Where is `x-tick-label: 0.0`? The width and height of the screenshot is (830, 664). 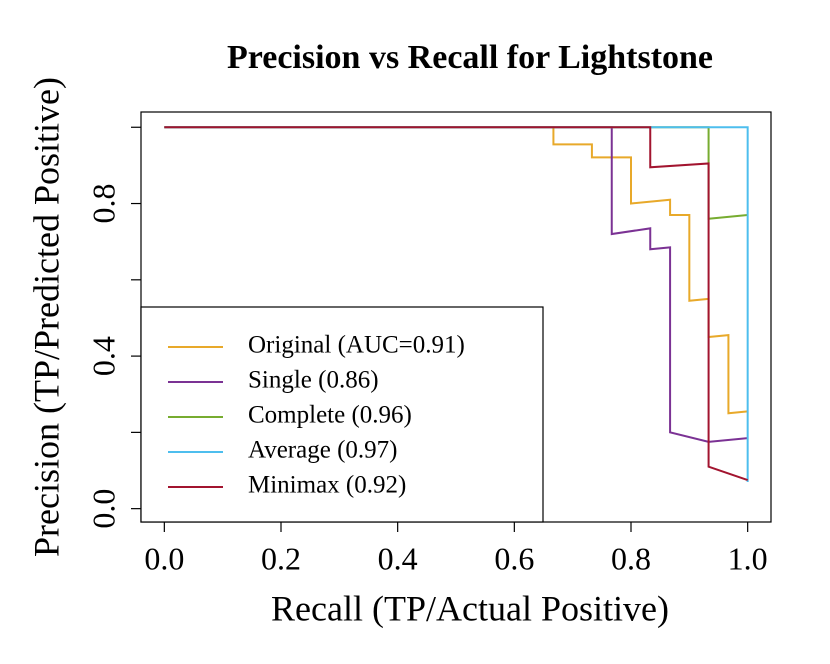
x-tick-label: 0.0 is located at coordinates (164, 558).